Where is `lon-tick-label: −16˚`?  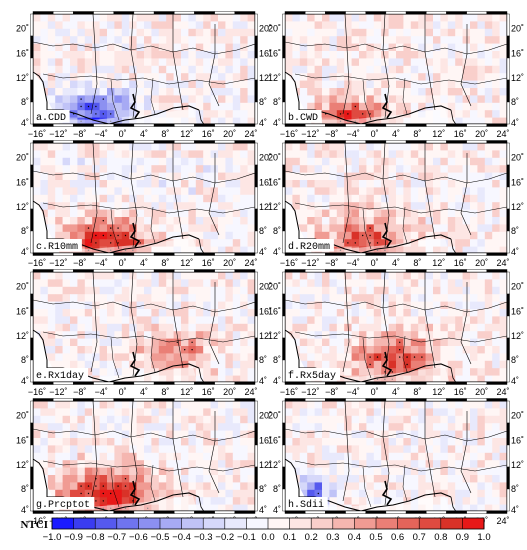
lon-tick-label: −16˚ is located at coordinates (289, 263).